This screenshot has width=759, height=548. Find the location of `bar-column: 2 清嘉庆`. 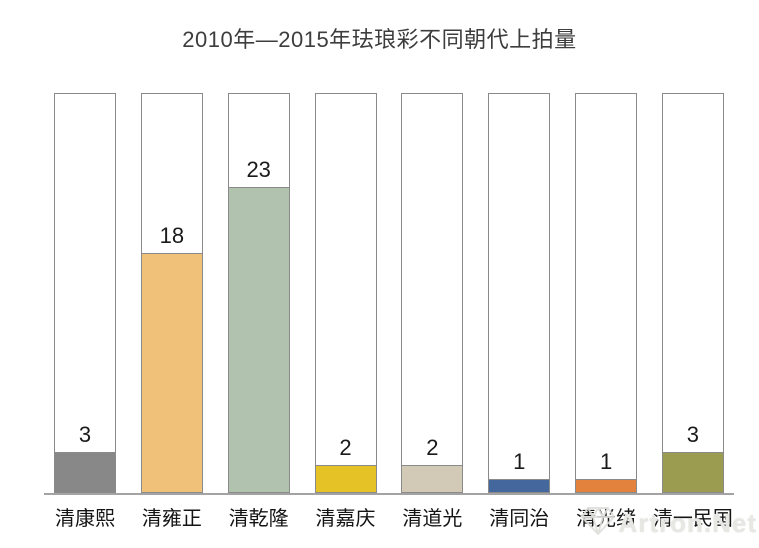

bar-column: 2 清嘉庆 is located at coordinates (345, 311).